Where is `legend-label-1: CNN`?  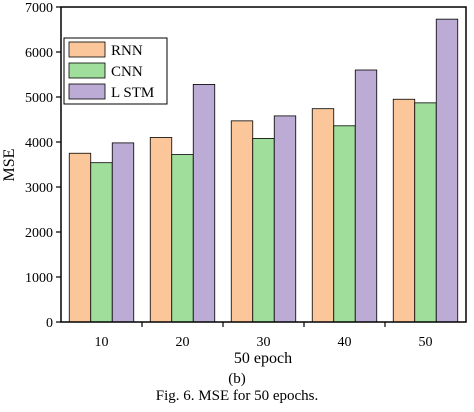 legend-label-1: CNN is located at coordinates (127, 72).